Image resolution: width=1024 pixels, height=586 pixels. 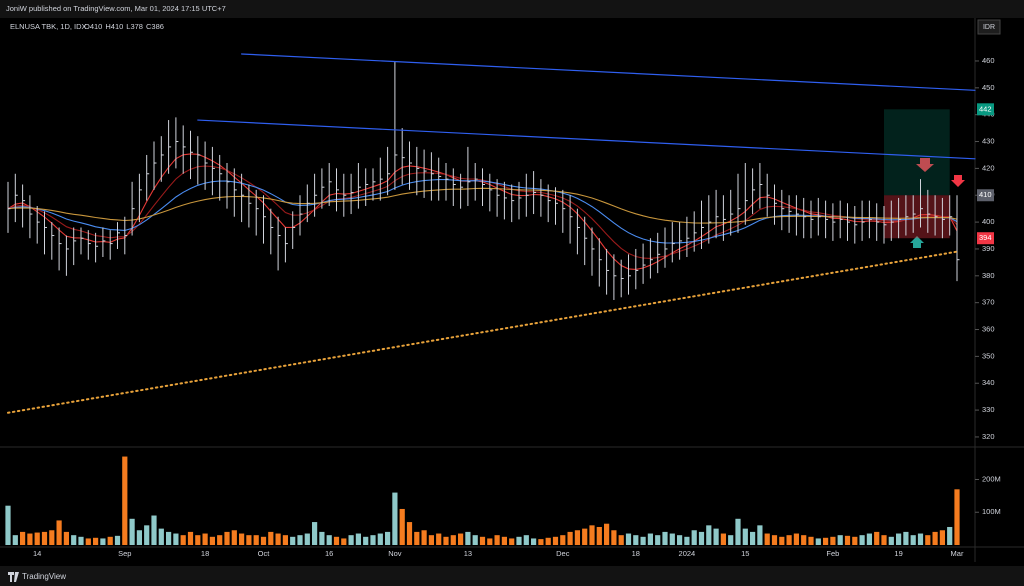 I want to click on footer, so click(x=512, y=576).